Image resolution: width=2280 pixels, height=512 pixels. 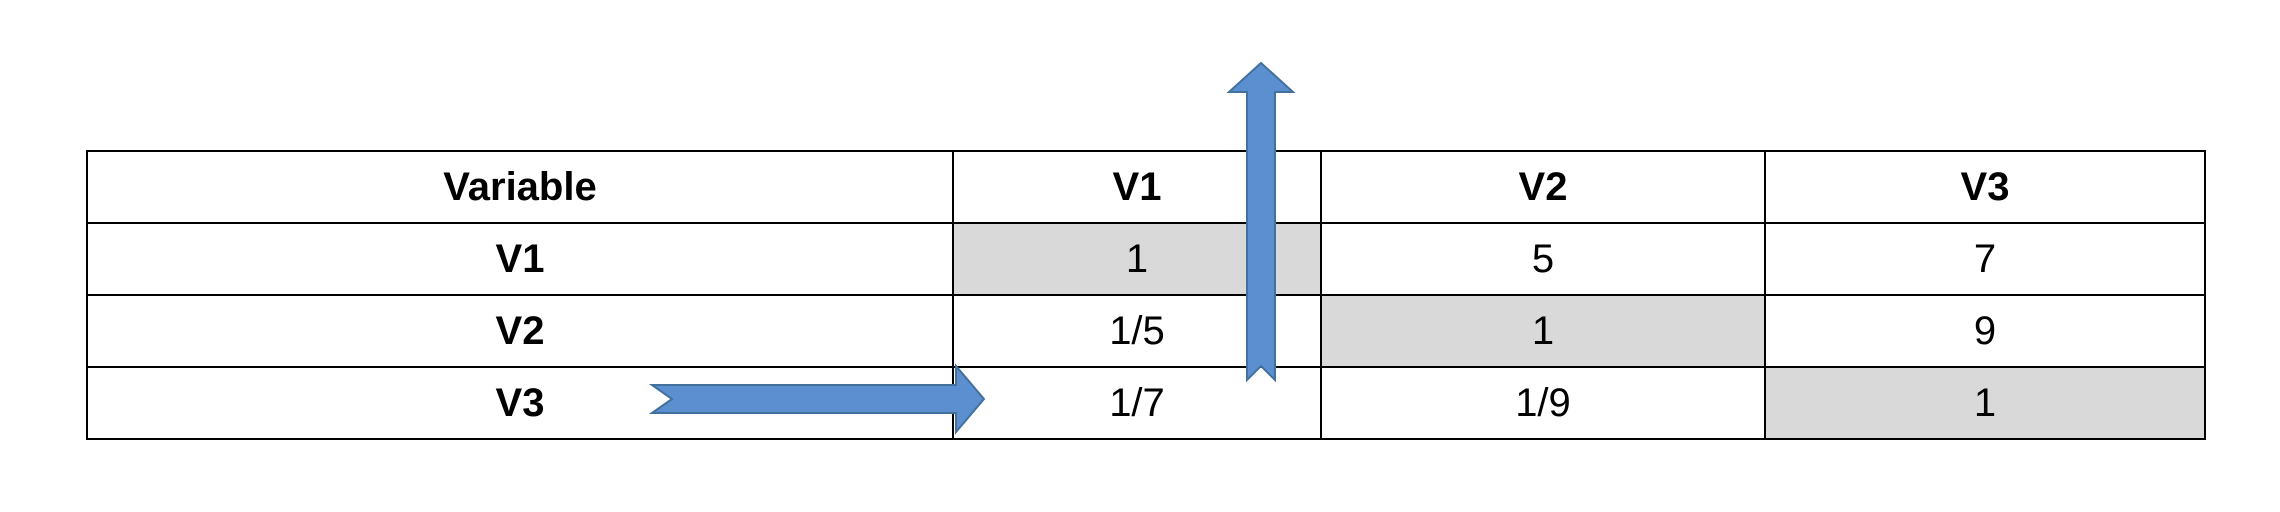 What do you see at coordinates (1985, 331) in the screenshot?
I see `cell-v2-v3: 9` at bounding box center [1985, 331].